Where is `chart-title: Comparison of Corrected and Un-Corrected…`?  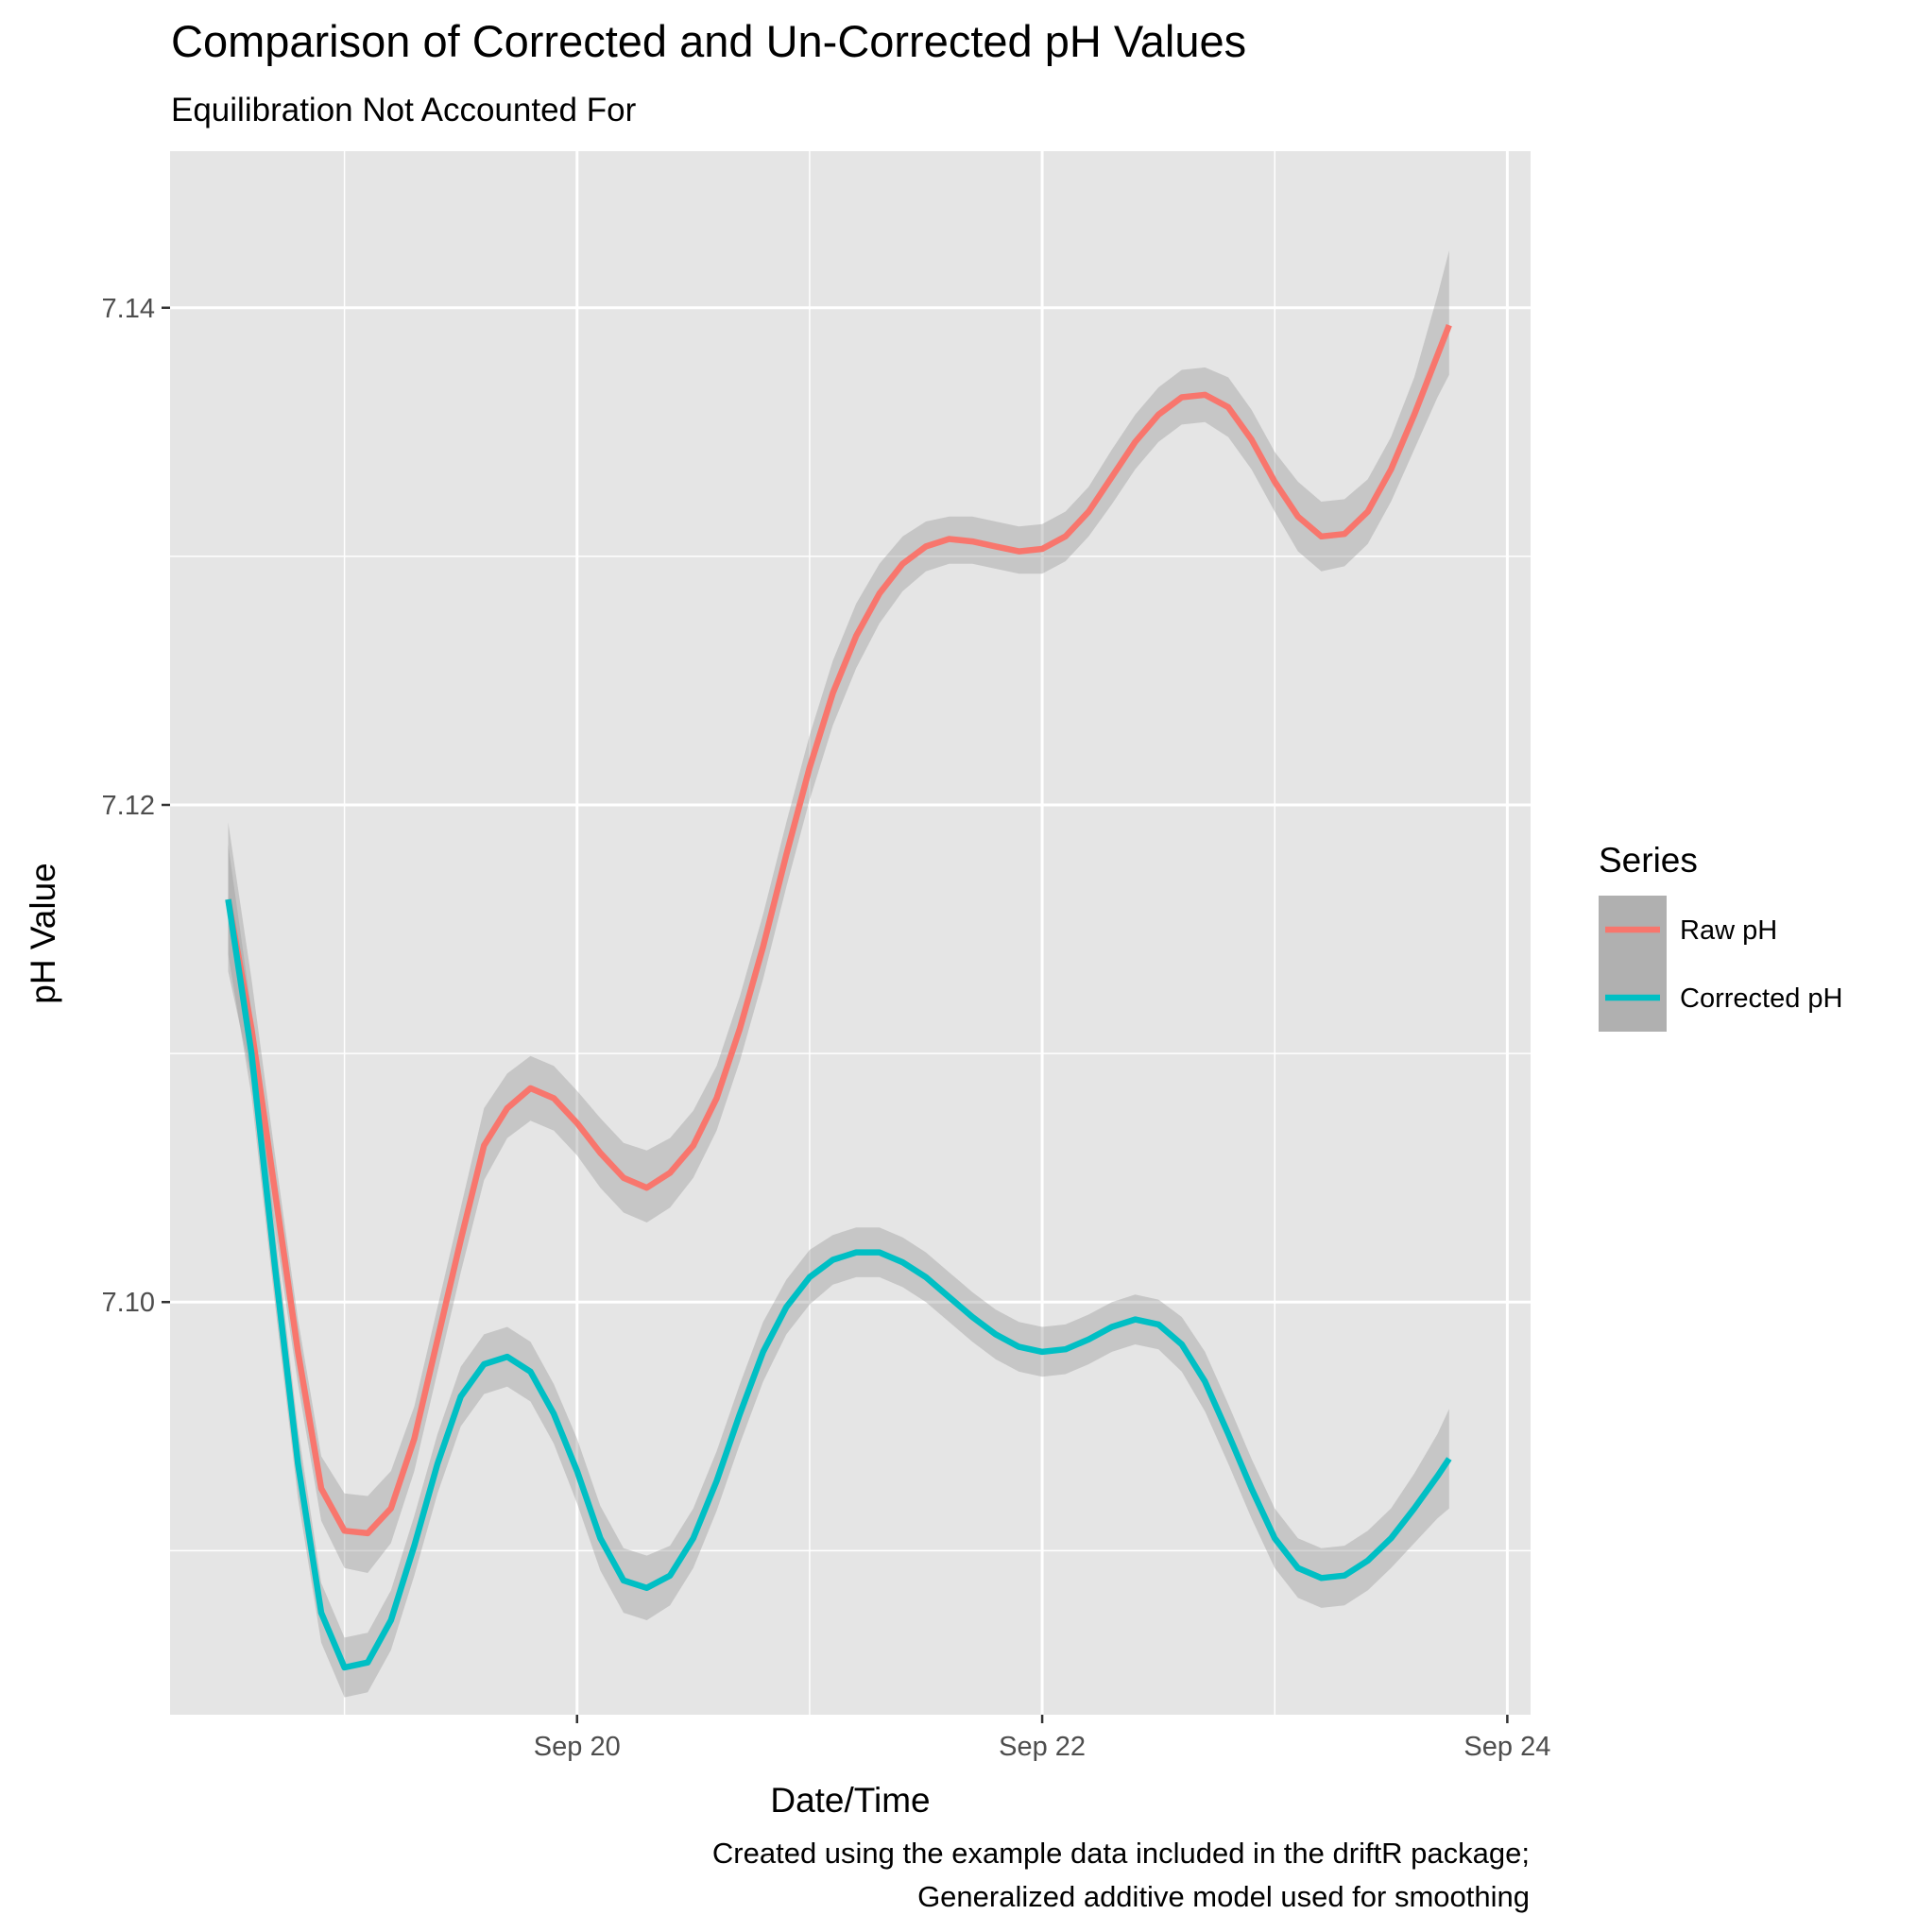 chart-title: Comparison of Corrected and Un-Corrected… is located at coordinates (708, 41).